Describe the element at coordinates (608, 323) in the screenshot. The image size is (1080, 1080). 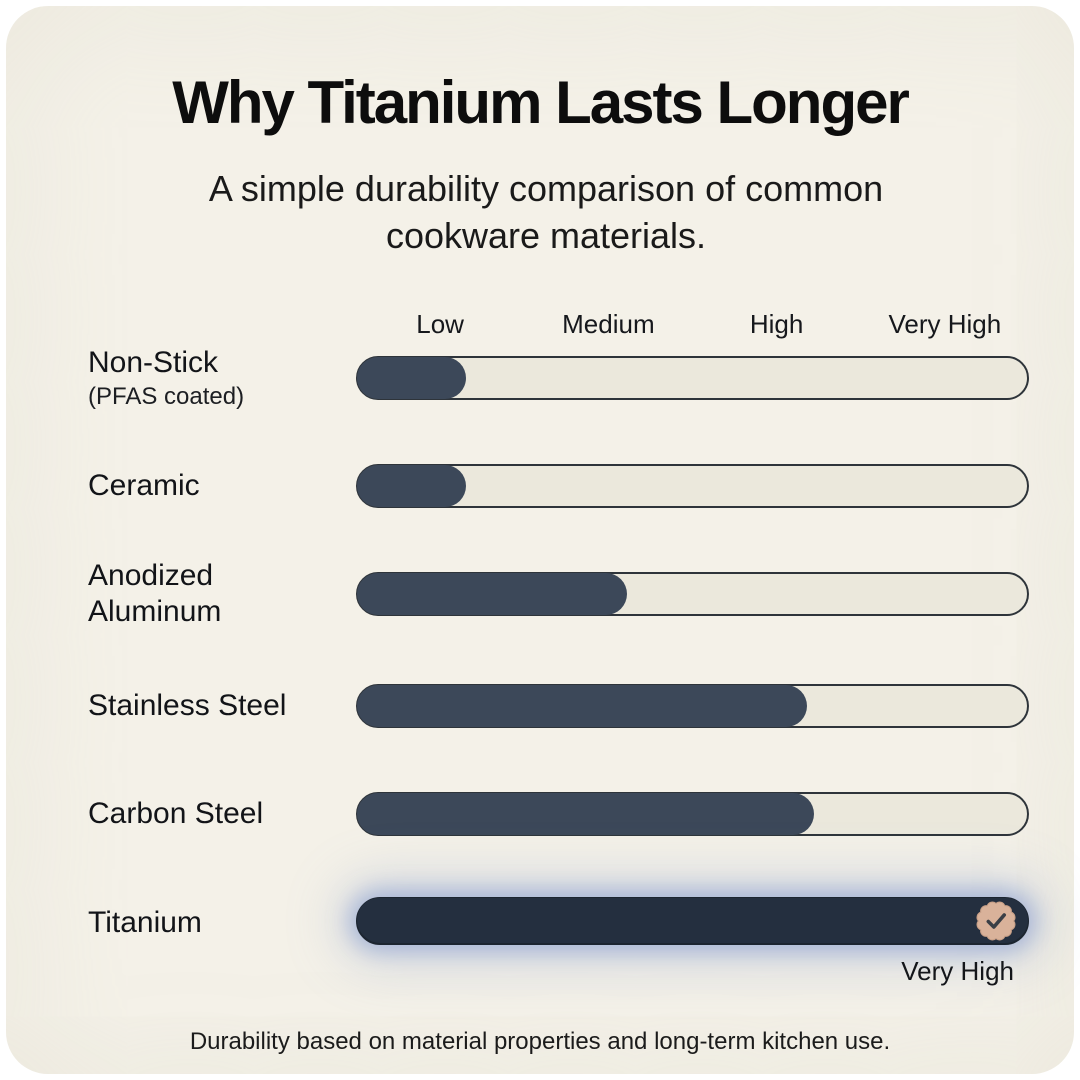
I see `scale-label-medium: Medium` at that location.